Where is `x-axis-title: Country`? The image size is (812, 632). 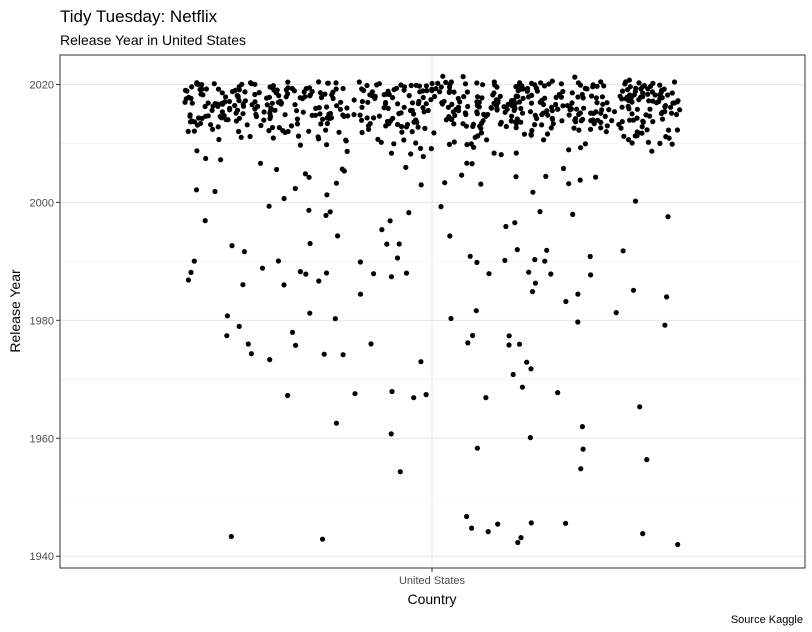
x-axis-title: Country is located at coordinates (431, 599).